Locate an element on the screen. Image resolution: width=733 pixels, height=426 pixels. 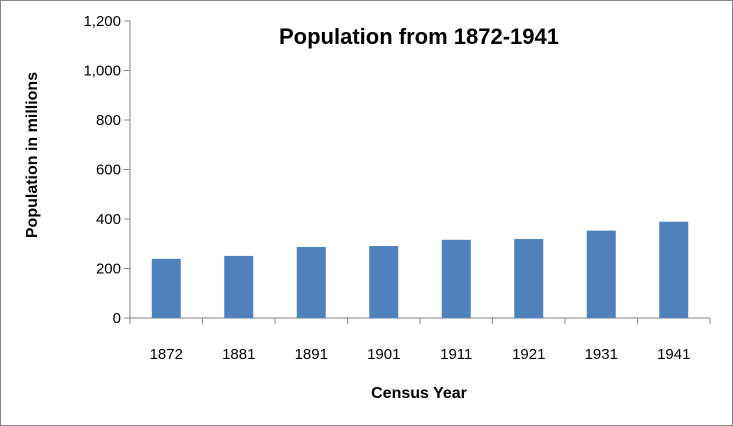
x-axis-title: Census Year is located at coordinates (419, 393).